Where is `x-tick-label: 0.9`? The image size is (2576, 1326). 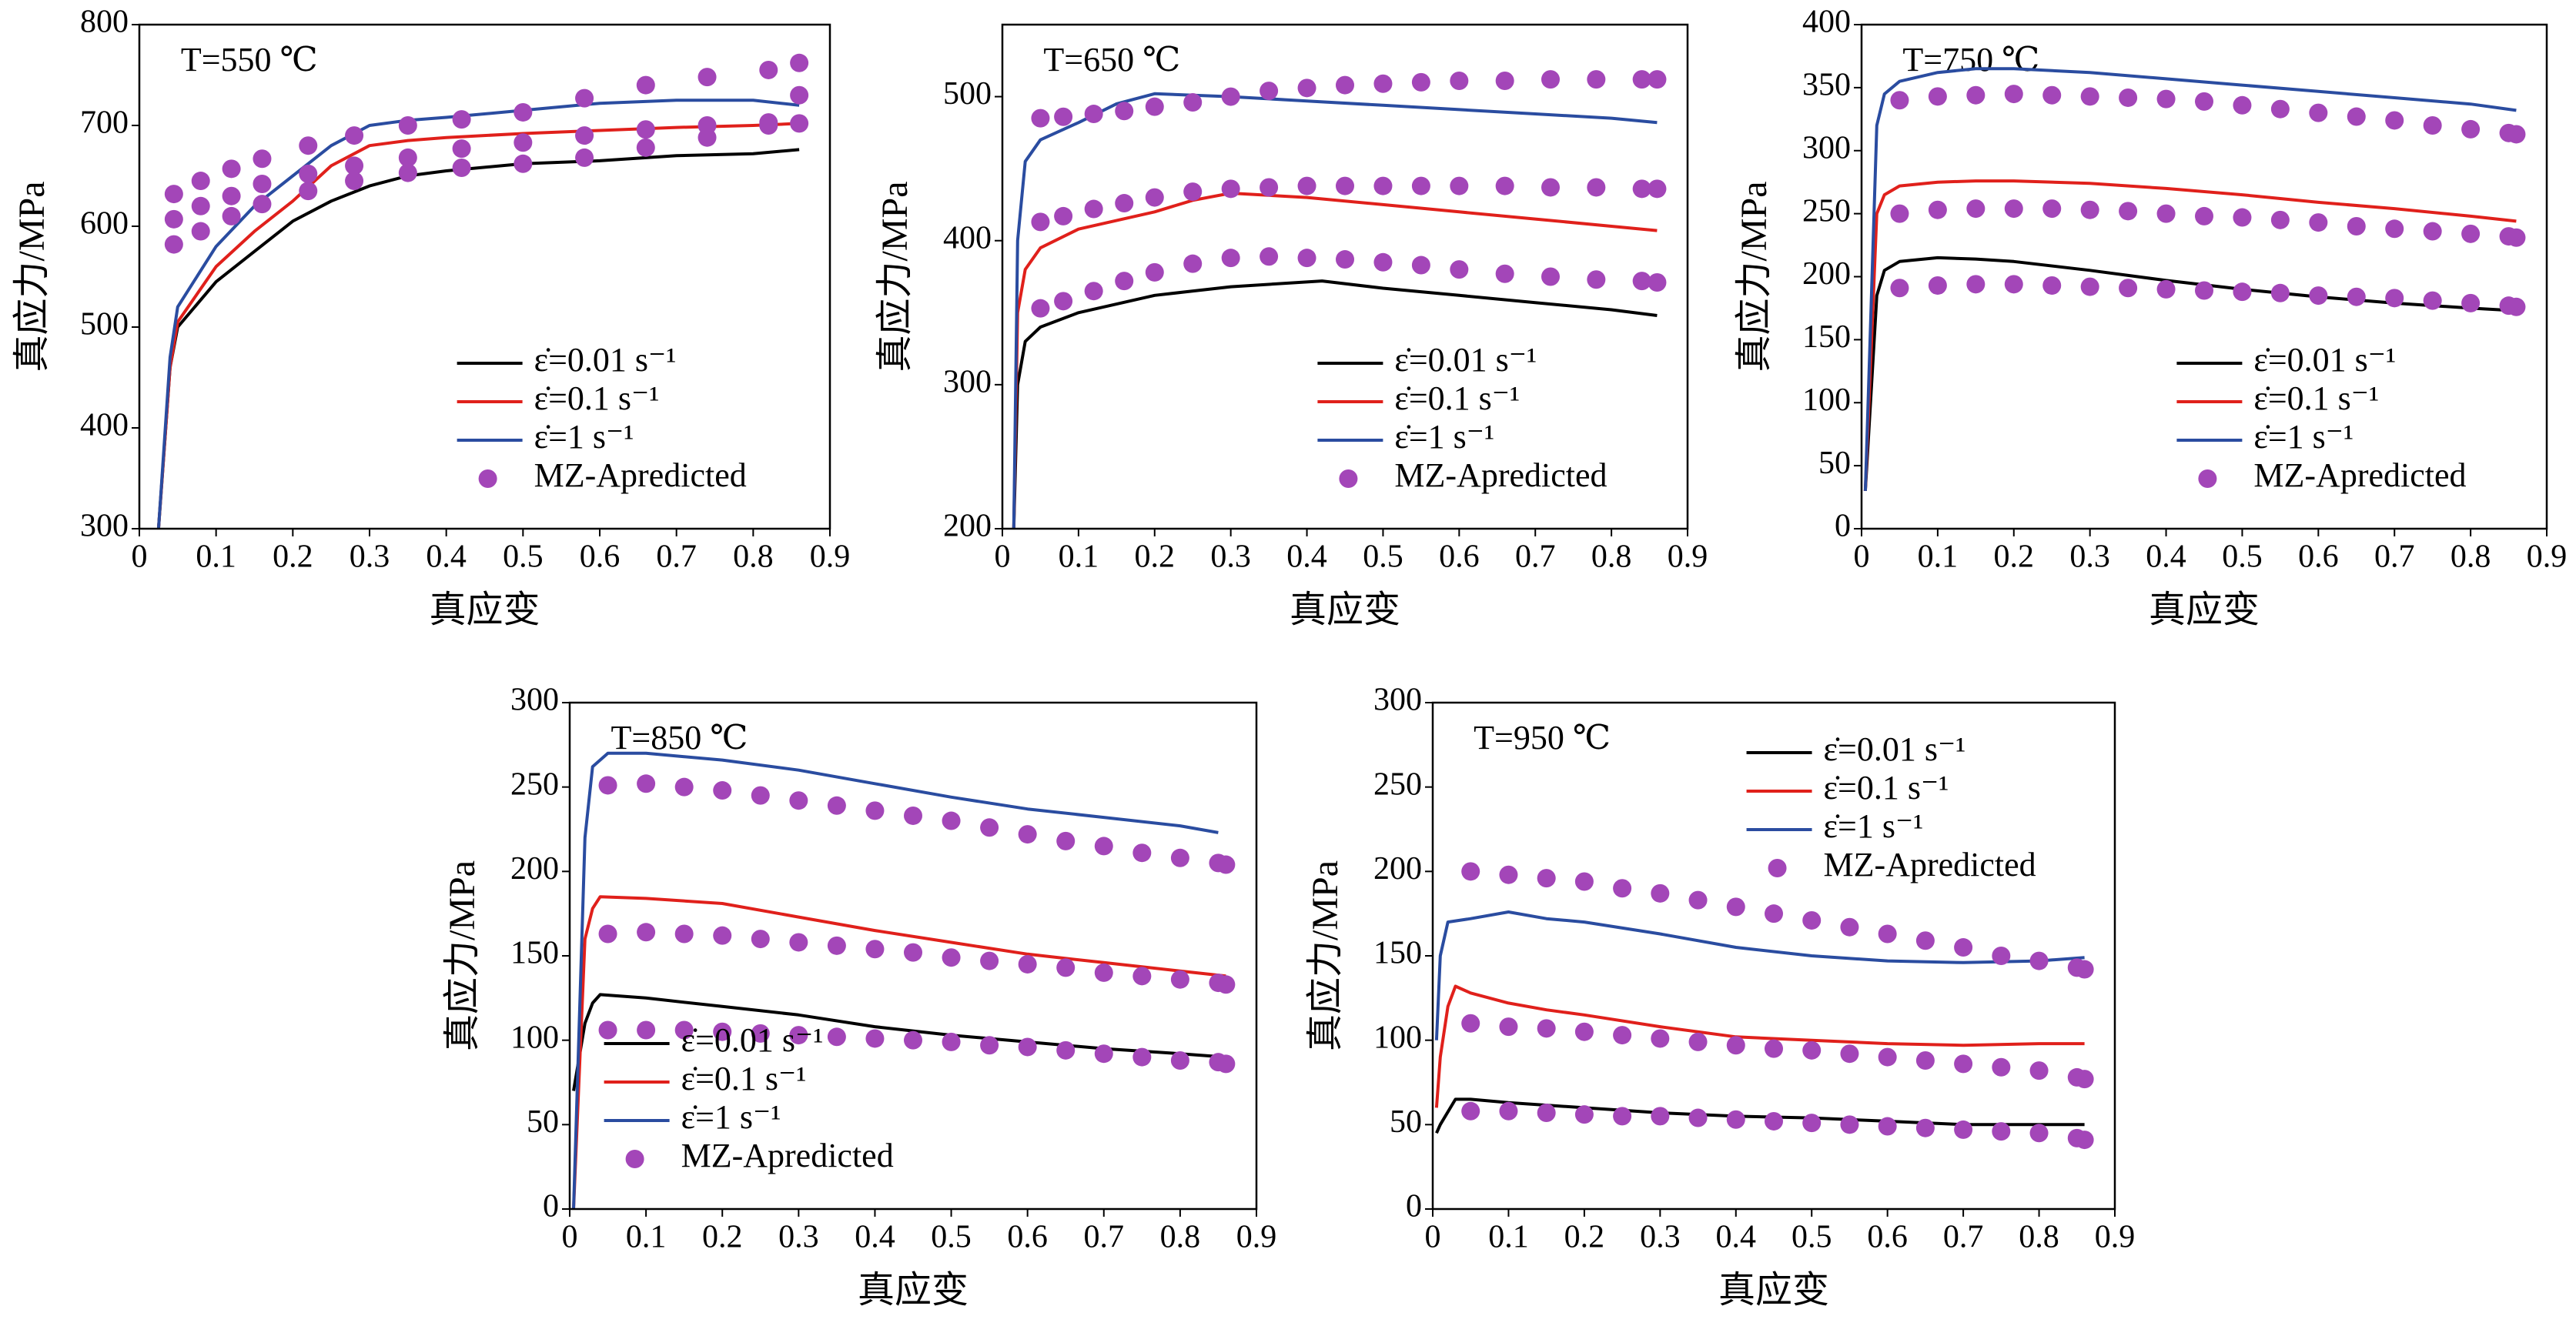
x-tick-label: 0.9 is located at coordinates (2548, 557).